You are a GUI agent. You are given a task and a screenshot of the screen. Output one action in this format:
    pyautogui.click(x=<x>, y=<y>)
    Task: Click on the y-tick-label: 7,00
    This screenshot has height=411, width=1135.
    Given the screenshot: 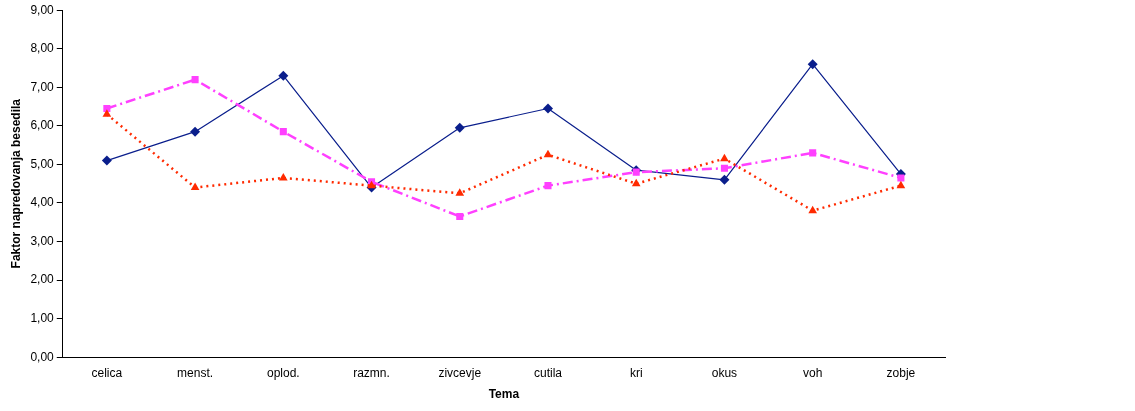 What is the action you would take?
    pyautogui.click(x=42, y=86)
    